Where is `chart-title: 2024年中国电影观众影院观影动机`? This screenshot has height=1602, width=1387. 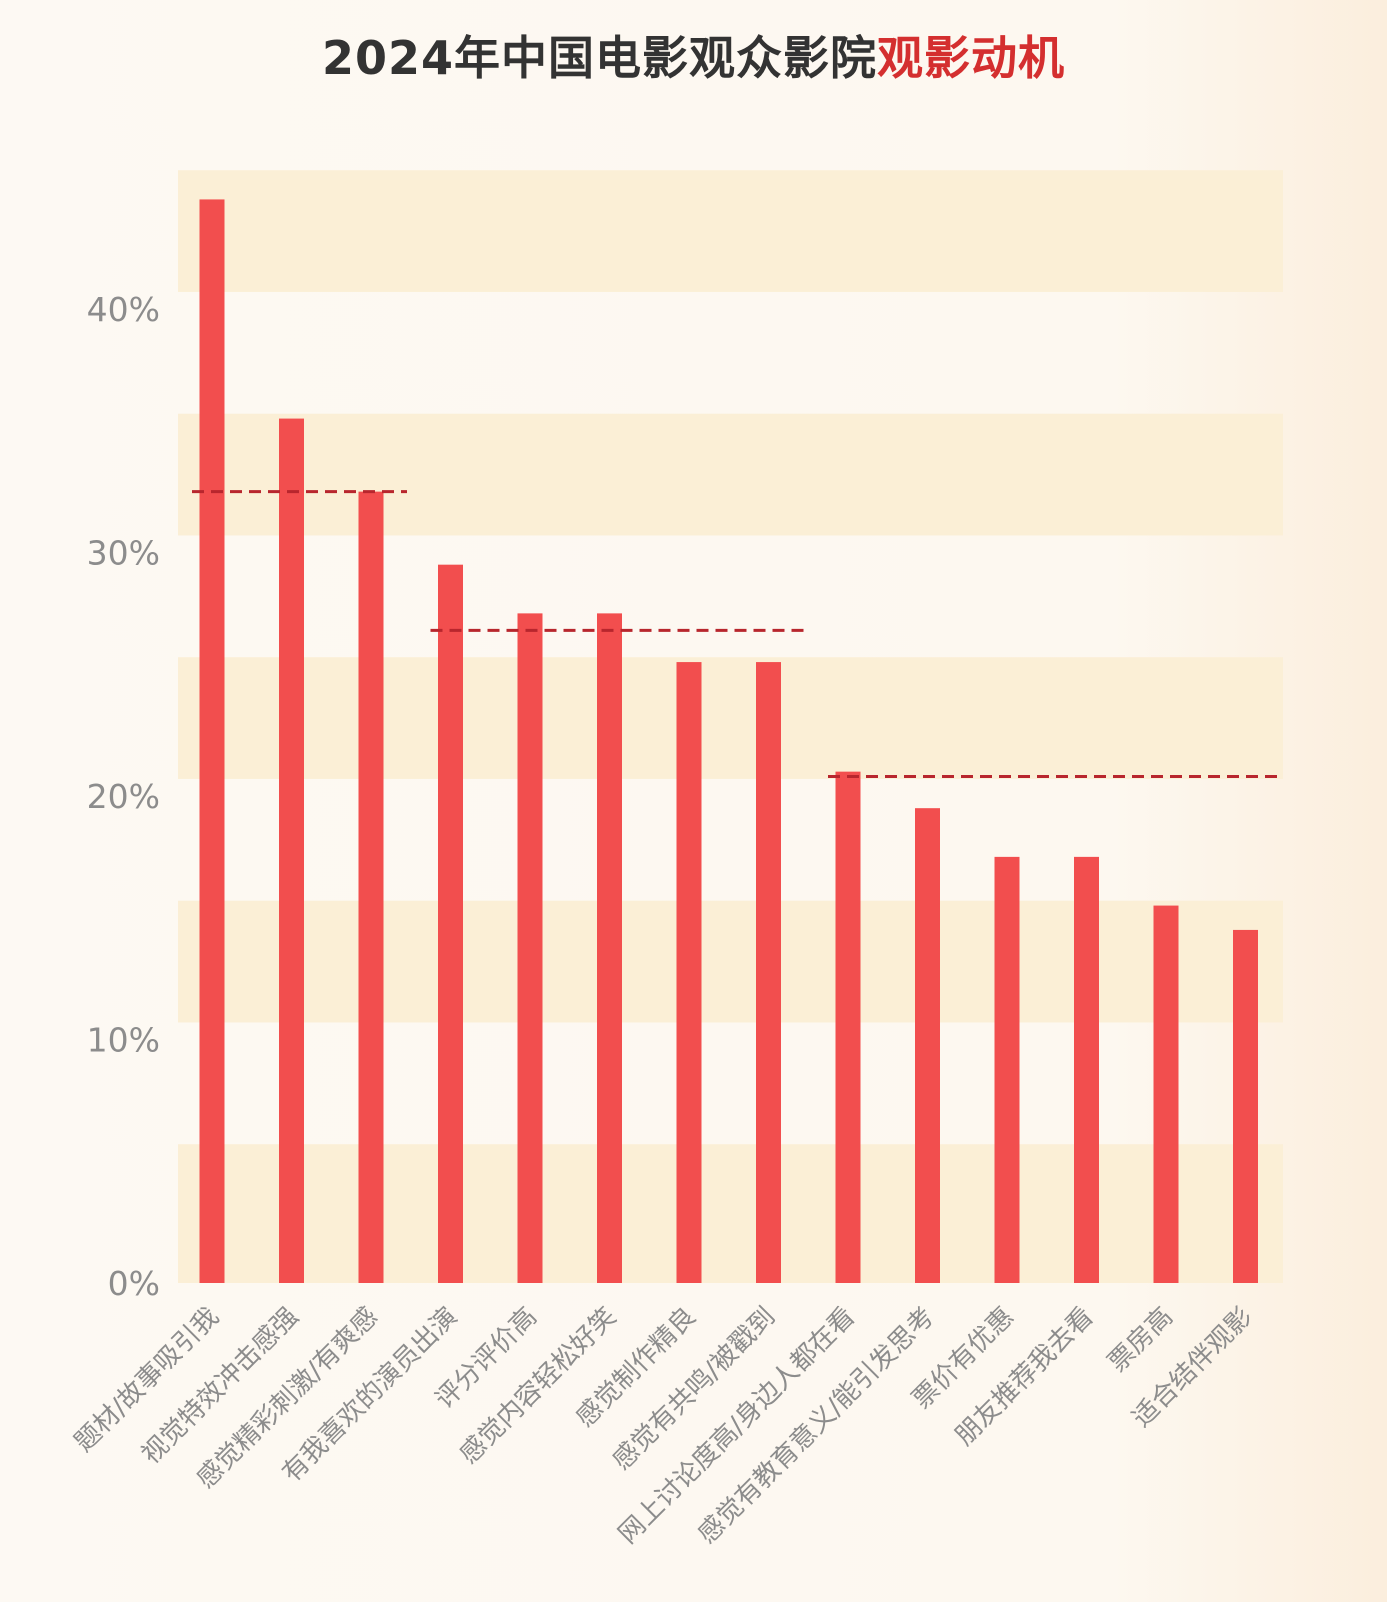 chart-title: 2024年中国电影观众影院观影动机 is located at coordinates (693, 55).